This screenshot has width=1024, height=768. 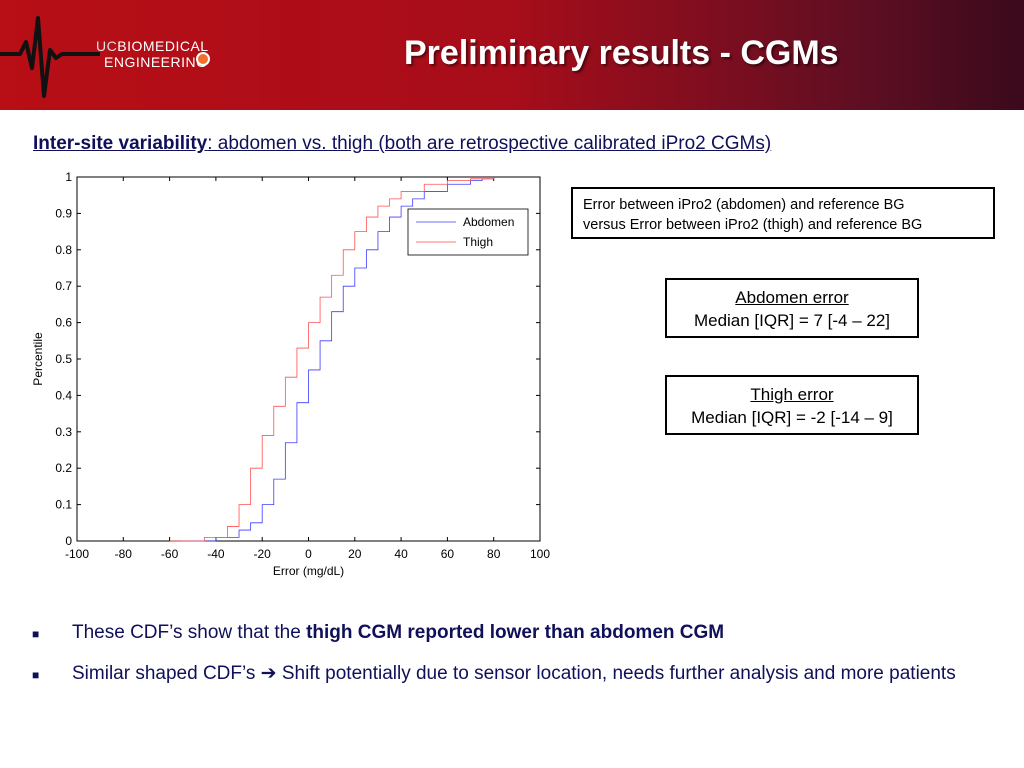 I want to click on right-arrow-icon: ➔, so click(x=268, y=673).